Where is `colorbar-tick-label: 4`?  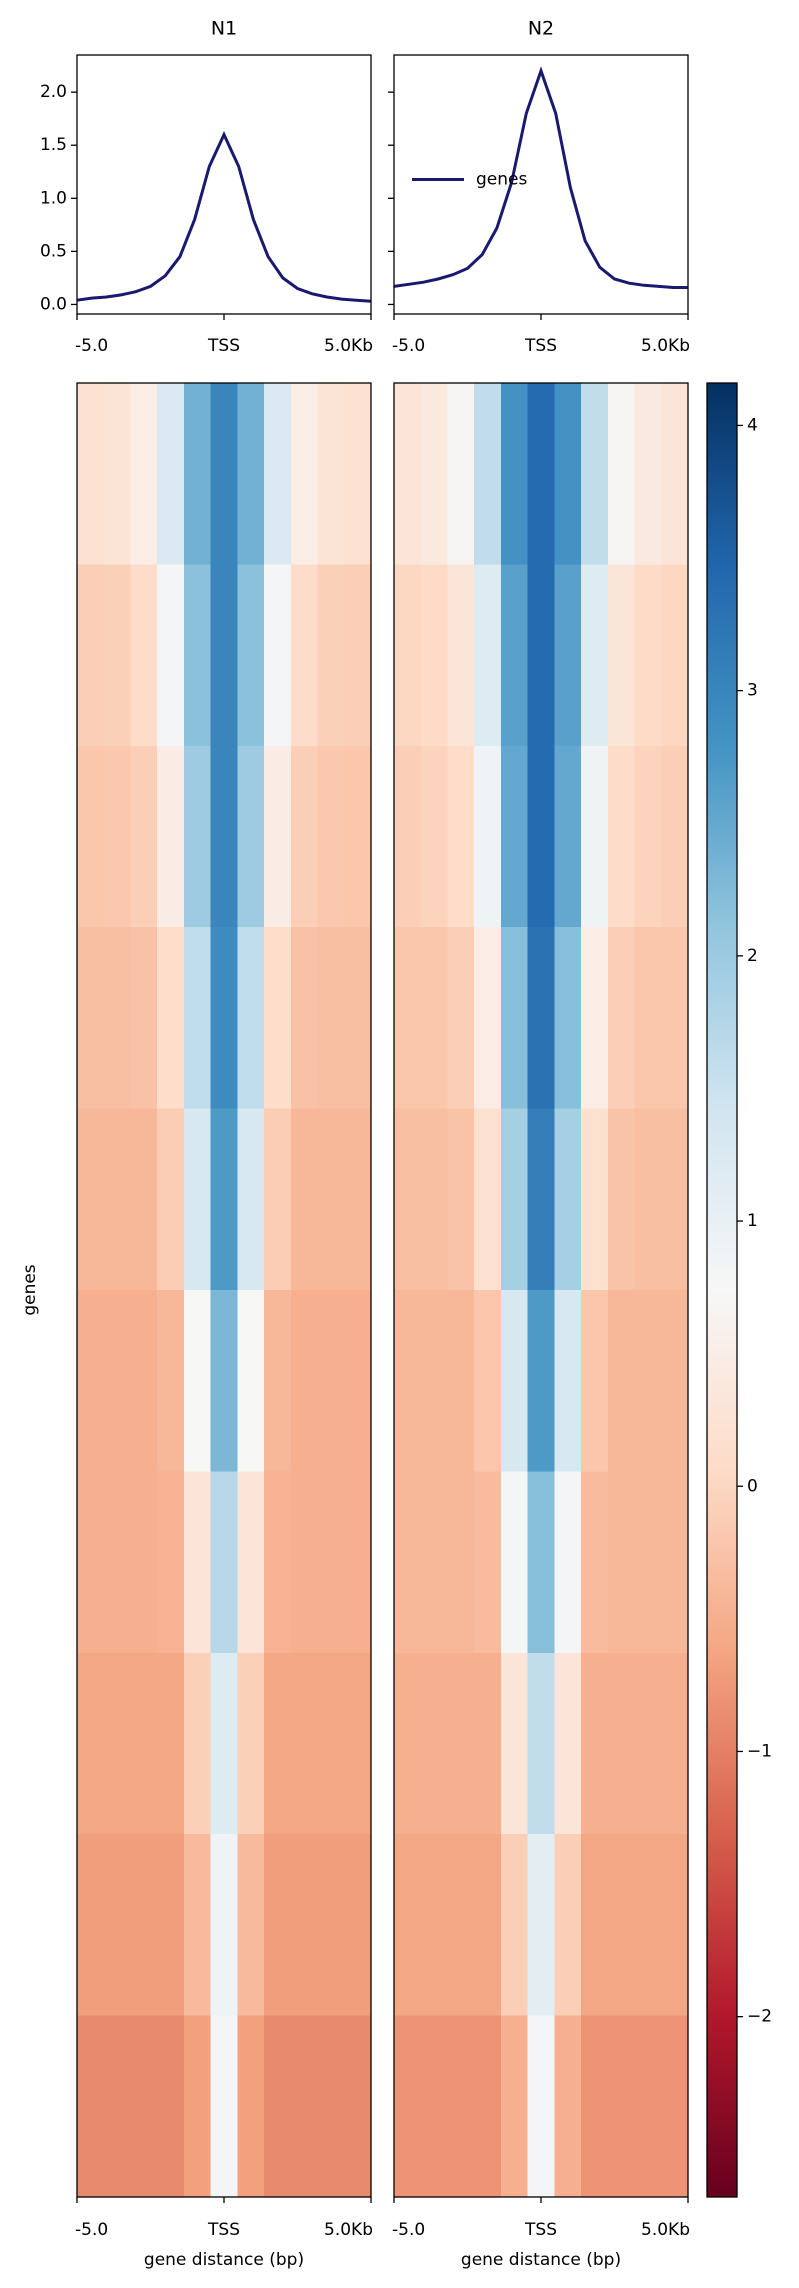
colorbar-tick-label: 4 is located at coordinates (752, 425).